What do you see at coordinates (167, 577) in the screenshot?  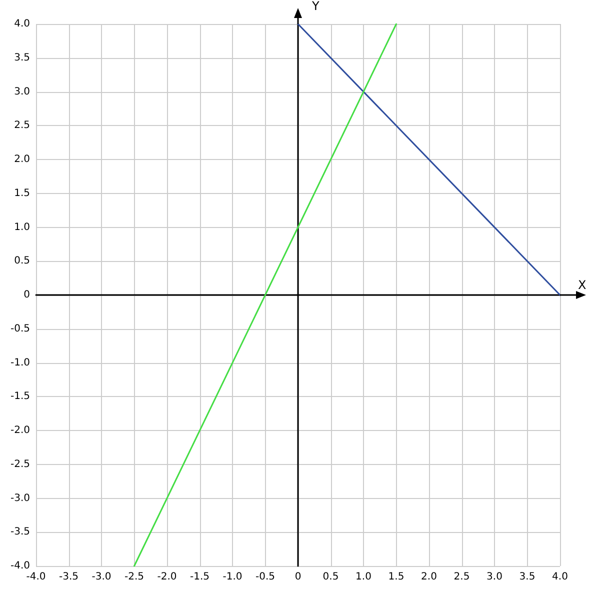 I see `x-tick-label: -2.0` at bounding box center [167, 577].